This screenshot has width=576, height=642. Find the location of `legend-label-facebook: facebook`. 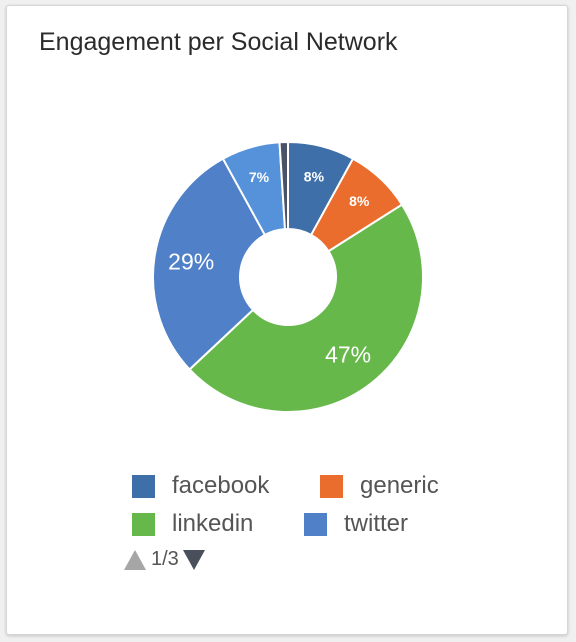

legend-label-facebook: facebook is located at coordinates (221, 485).